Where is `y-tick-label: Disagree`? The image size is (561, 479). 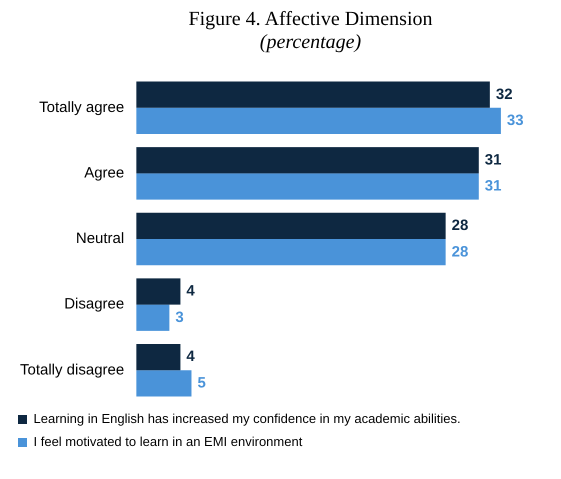
y-tick-label: Disagree is located at coordinates (94, 304).